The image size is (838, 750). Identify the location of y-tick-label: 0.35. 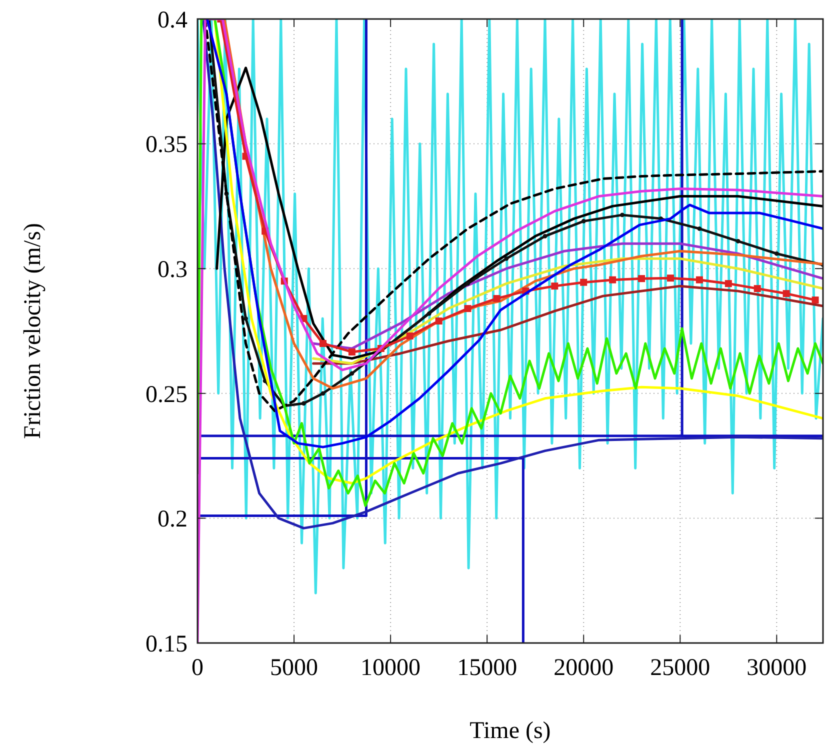
(167, 145).